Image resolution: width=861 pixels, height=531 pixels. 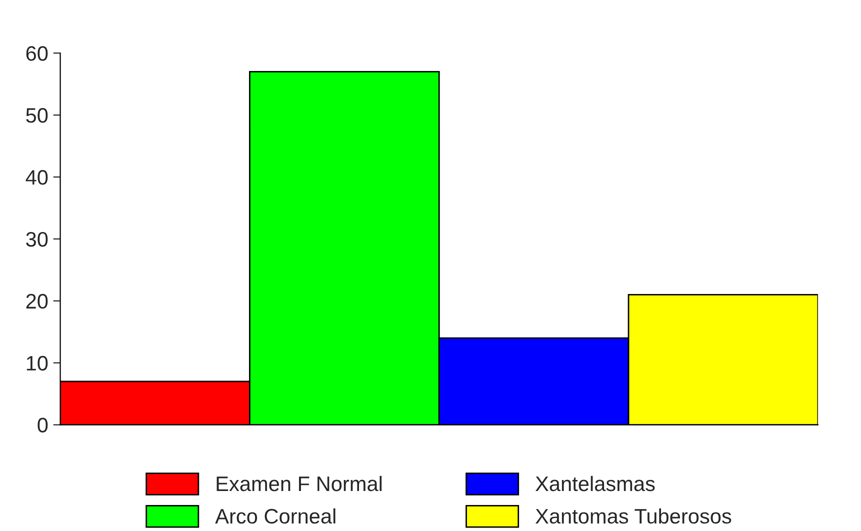 I want to click on y-tick-label: 10, so click(x=37, y=363).